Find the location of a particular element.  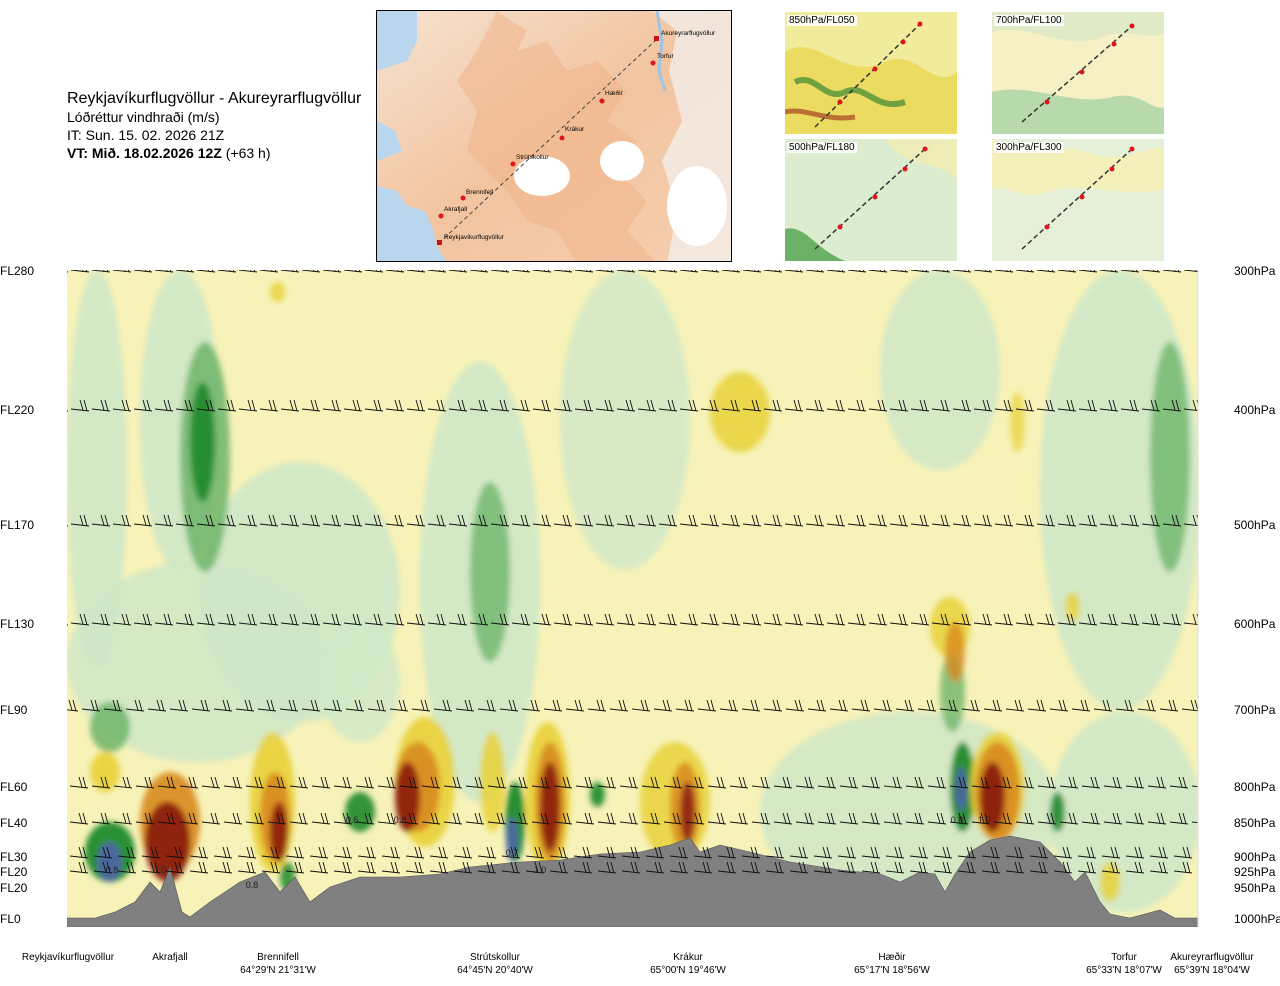

waypoint-name: Strútskollur is located at coordinates (495, 957).